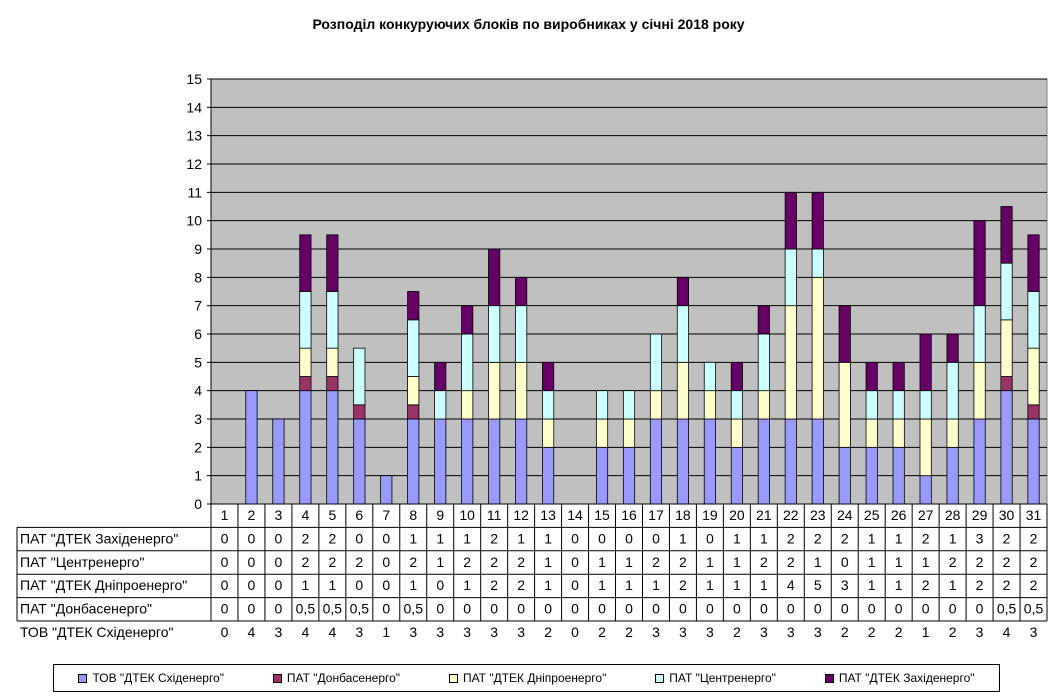 The height and width of the screenshot is (697, 1057). I want to click on y-tick-label: 3, so click(198, 419).